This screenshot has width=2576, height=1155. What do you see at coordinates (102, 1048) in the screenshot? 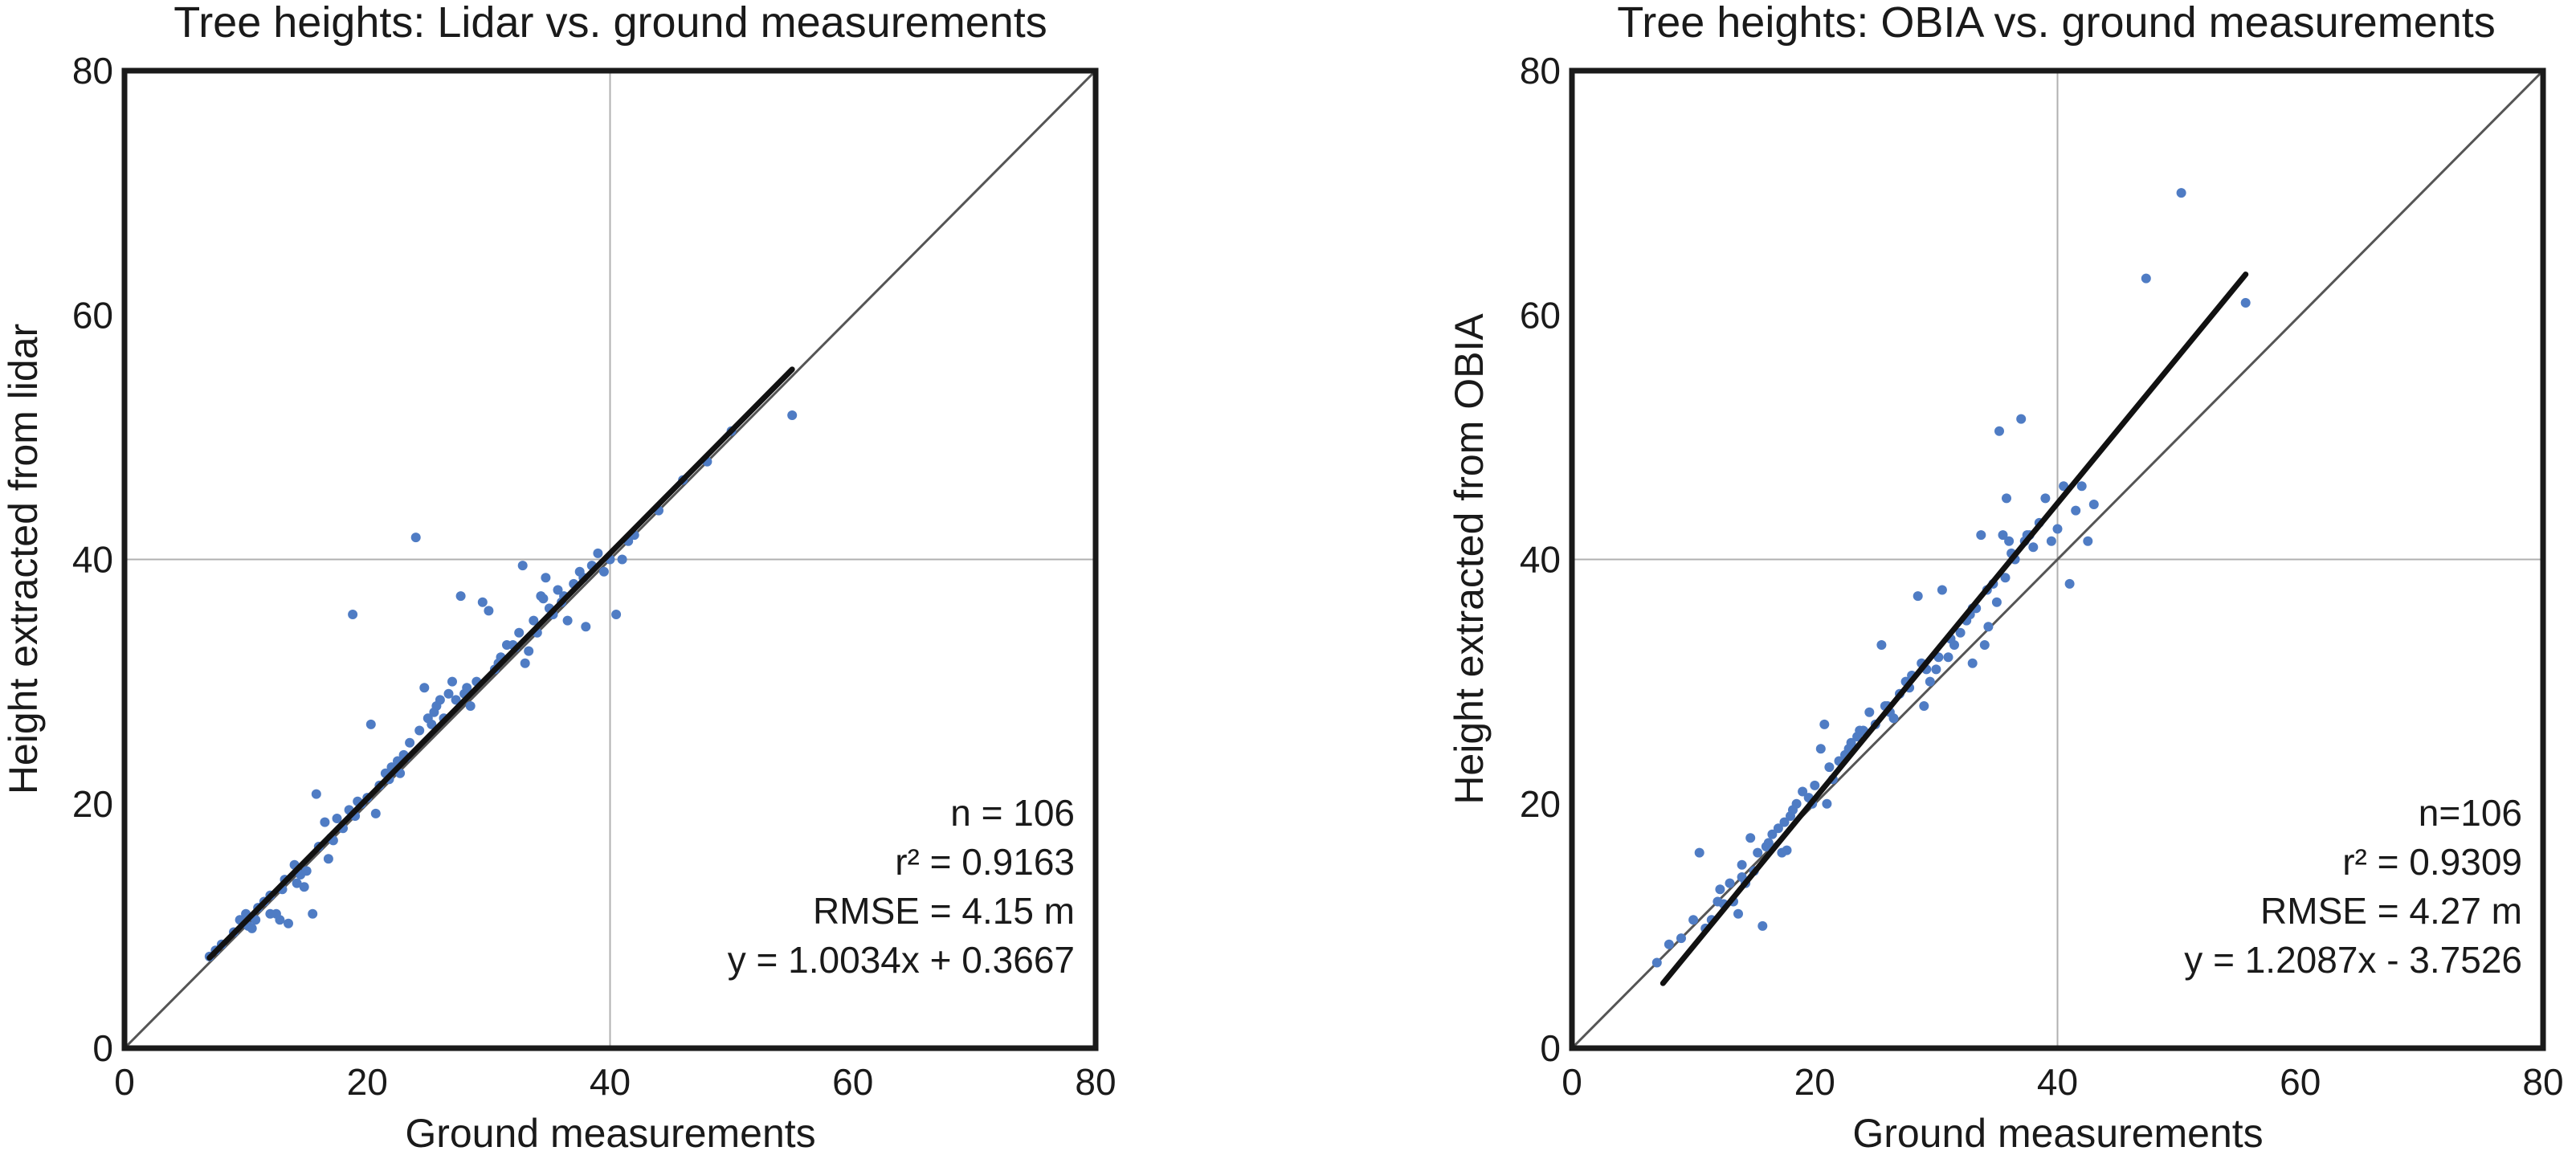
I see `y-tick-label: 0` at bounding box center [102, 1048].